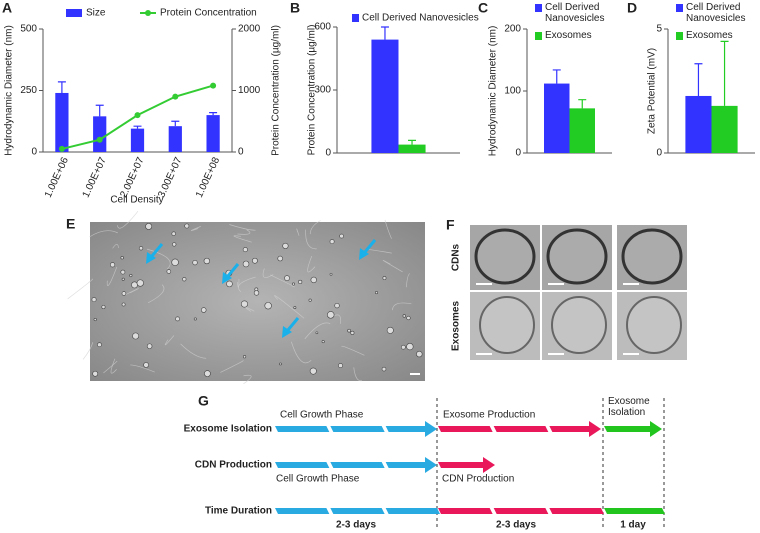 The height and width of the screenshot is (533, 760). What do you see at coordinates (257, 301) in the screenshot?
I see `micrograph` at bounding box center [257, 301].